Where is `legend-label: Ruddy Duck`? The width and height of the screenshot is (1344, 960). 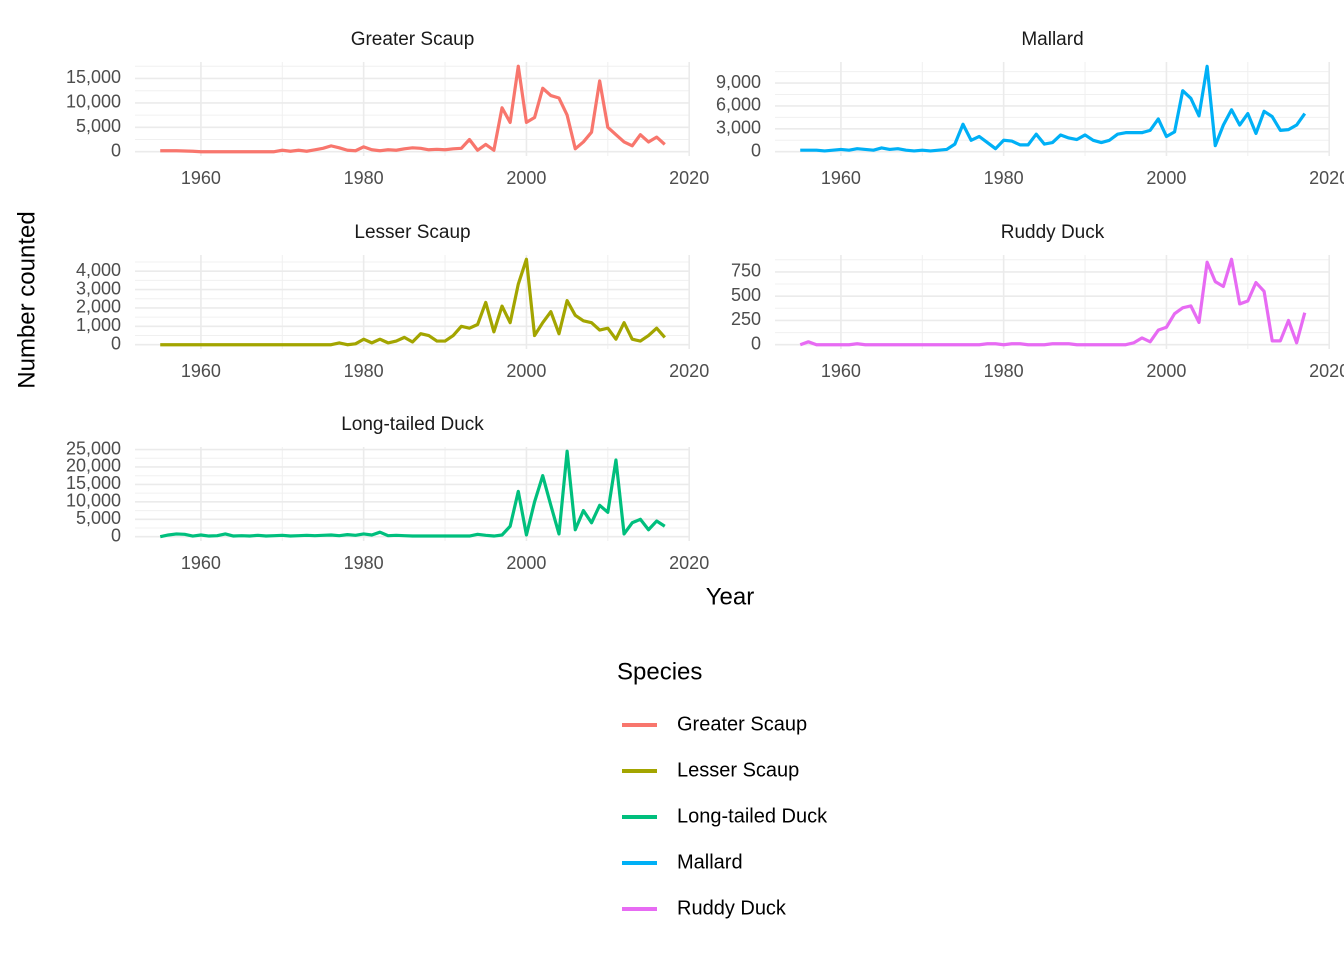 legend-label: Ruddy Duck is located at coordinates (732, 908).